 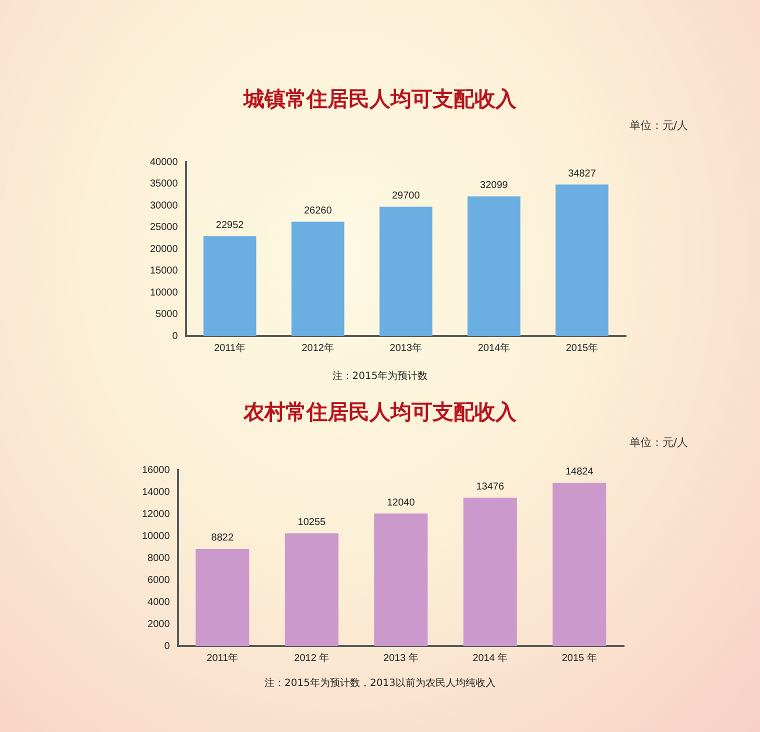 What do you see at coordinates (159, 558) in the screenshot?
I see `y-tick-label: 8000` at bounding box center [159, 558].